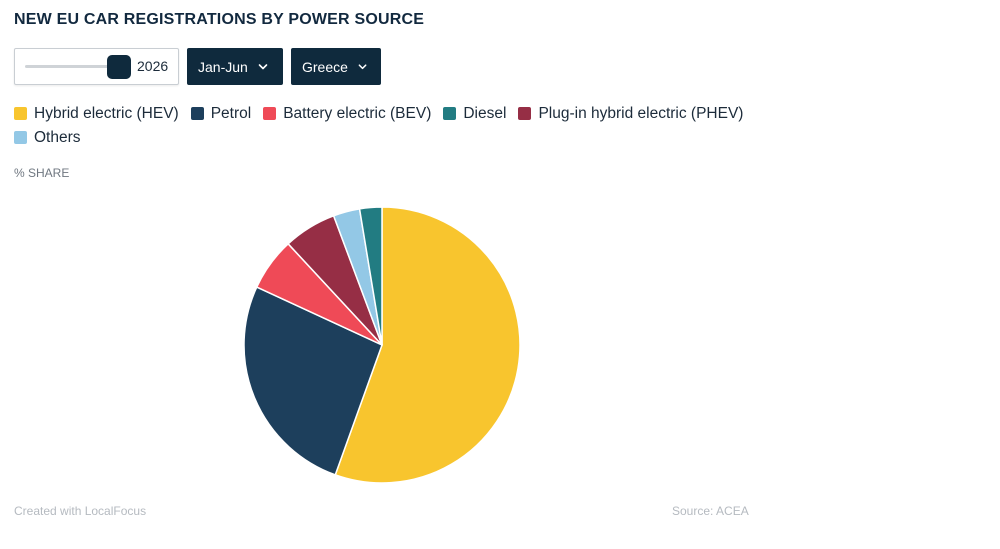  I want to click on slider-track, so click(75, 66).